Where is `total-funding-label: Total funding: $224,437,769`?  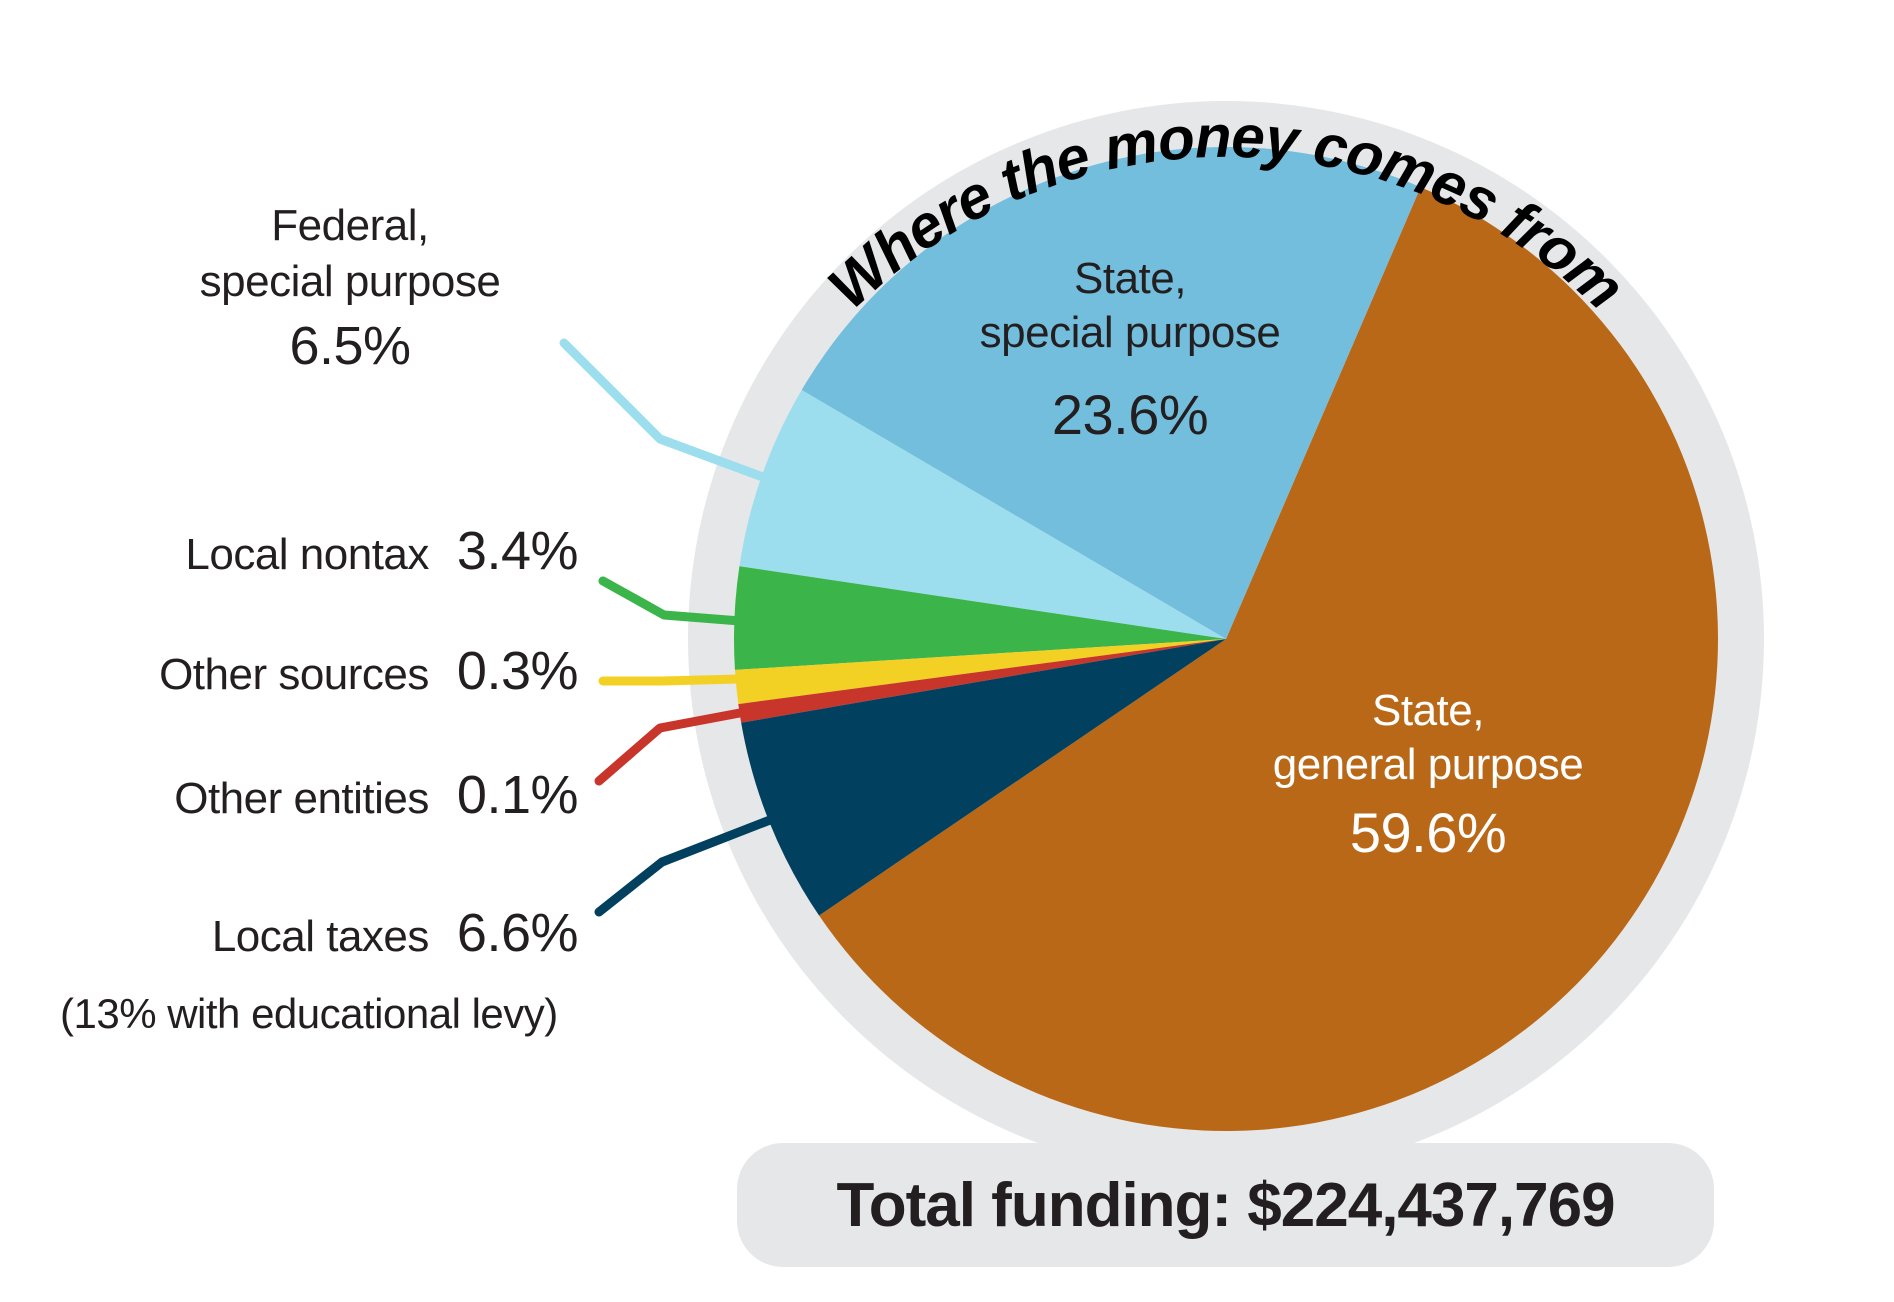
total-funding-label: Total funding: $224,437,769 is located at coordinates (1225, 1205).